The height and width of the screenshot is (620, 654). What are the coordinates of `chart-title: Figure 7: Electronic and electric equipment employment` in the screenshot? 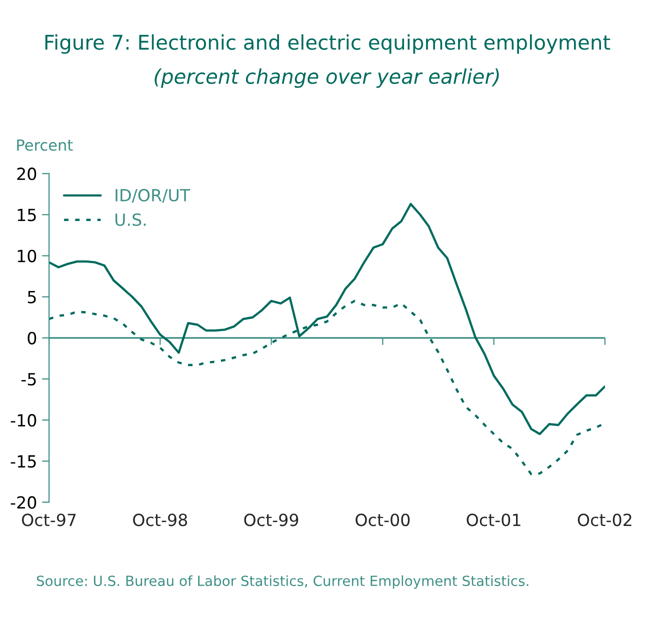 It's located at (327, 44).